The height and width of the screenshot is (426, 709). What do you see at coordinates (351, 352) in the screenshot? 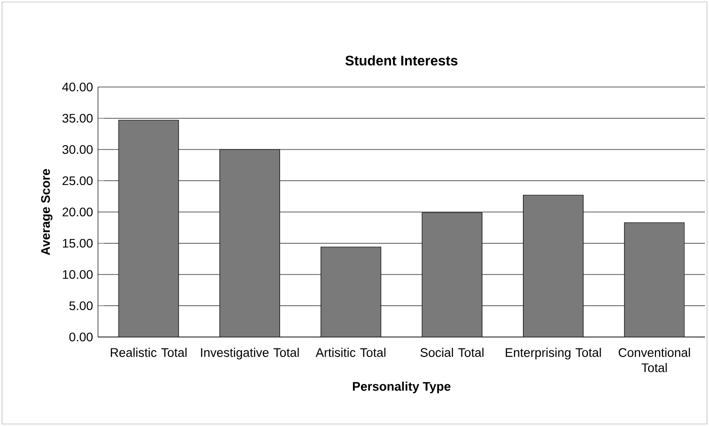
I see `x-tick-label: Artisitic Total` at bounding box center [351, 352].